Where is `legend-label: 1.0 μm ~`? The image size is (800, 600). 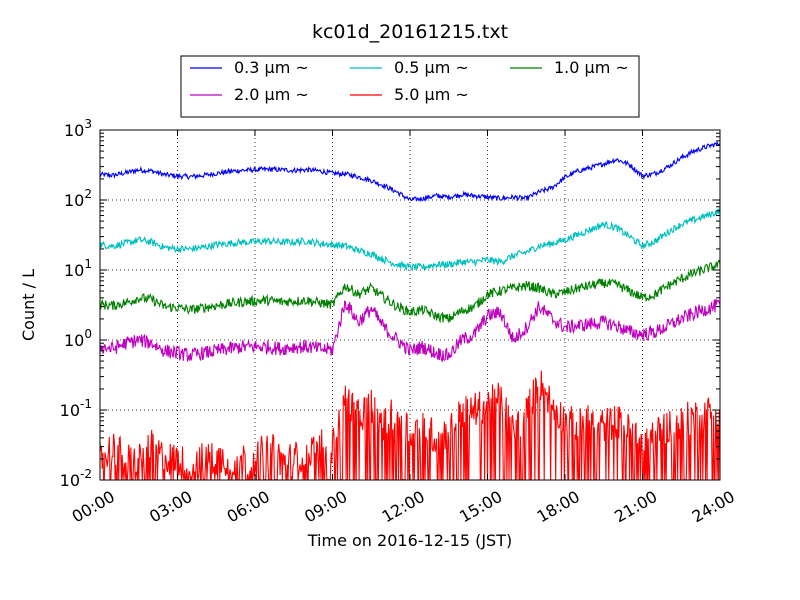 legend-label: 1.0 μm ~ is located at coordinates (591, 67).